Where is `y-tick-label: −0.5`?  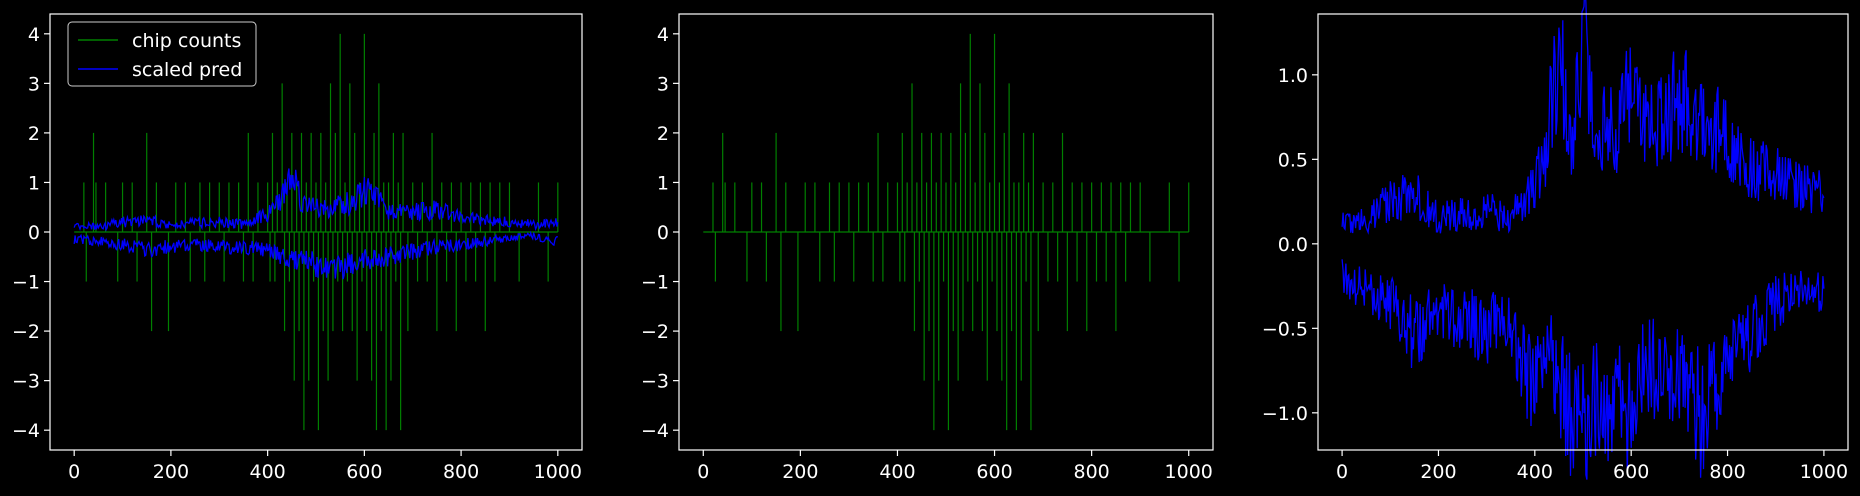
y-tick-label: −0.5 is located at coordinates (1285, 329).